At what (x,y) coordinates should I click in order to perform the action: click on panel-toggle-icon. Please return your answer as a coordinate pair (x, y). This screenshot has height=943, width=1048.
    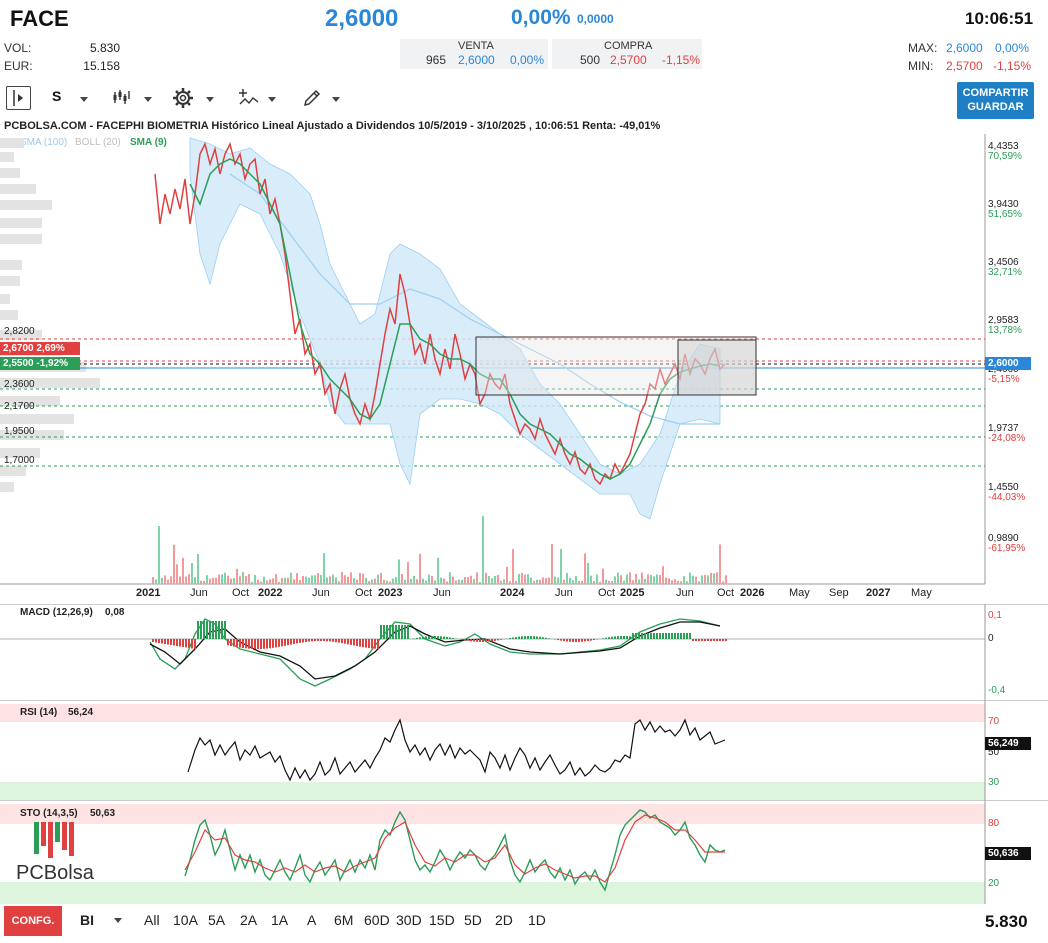
    Looking at the image, I should click on (18, 98).